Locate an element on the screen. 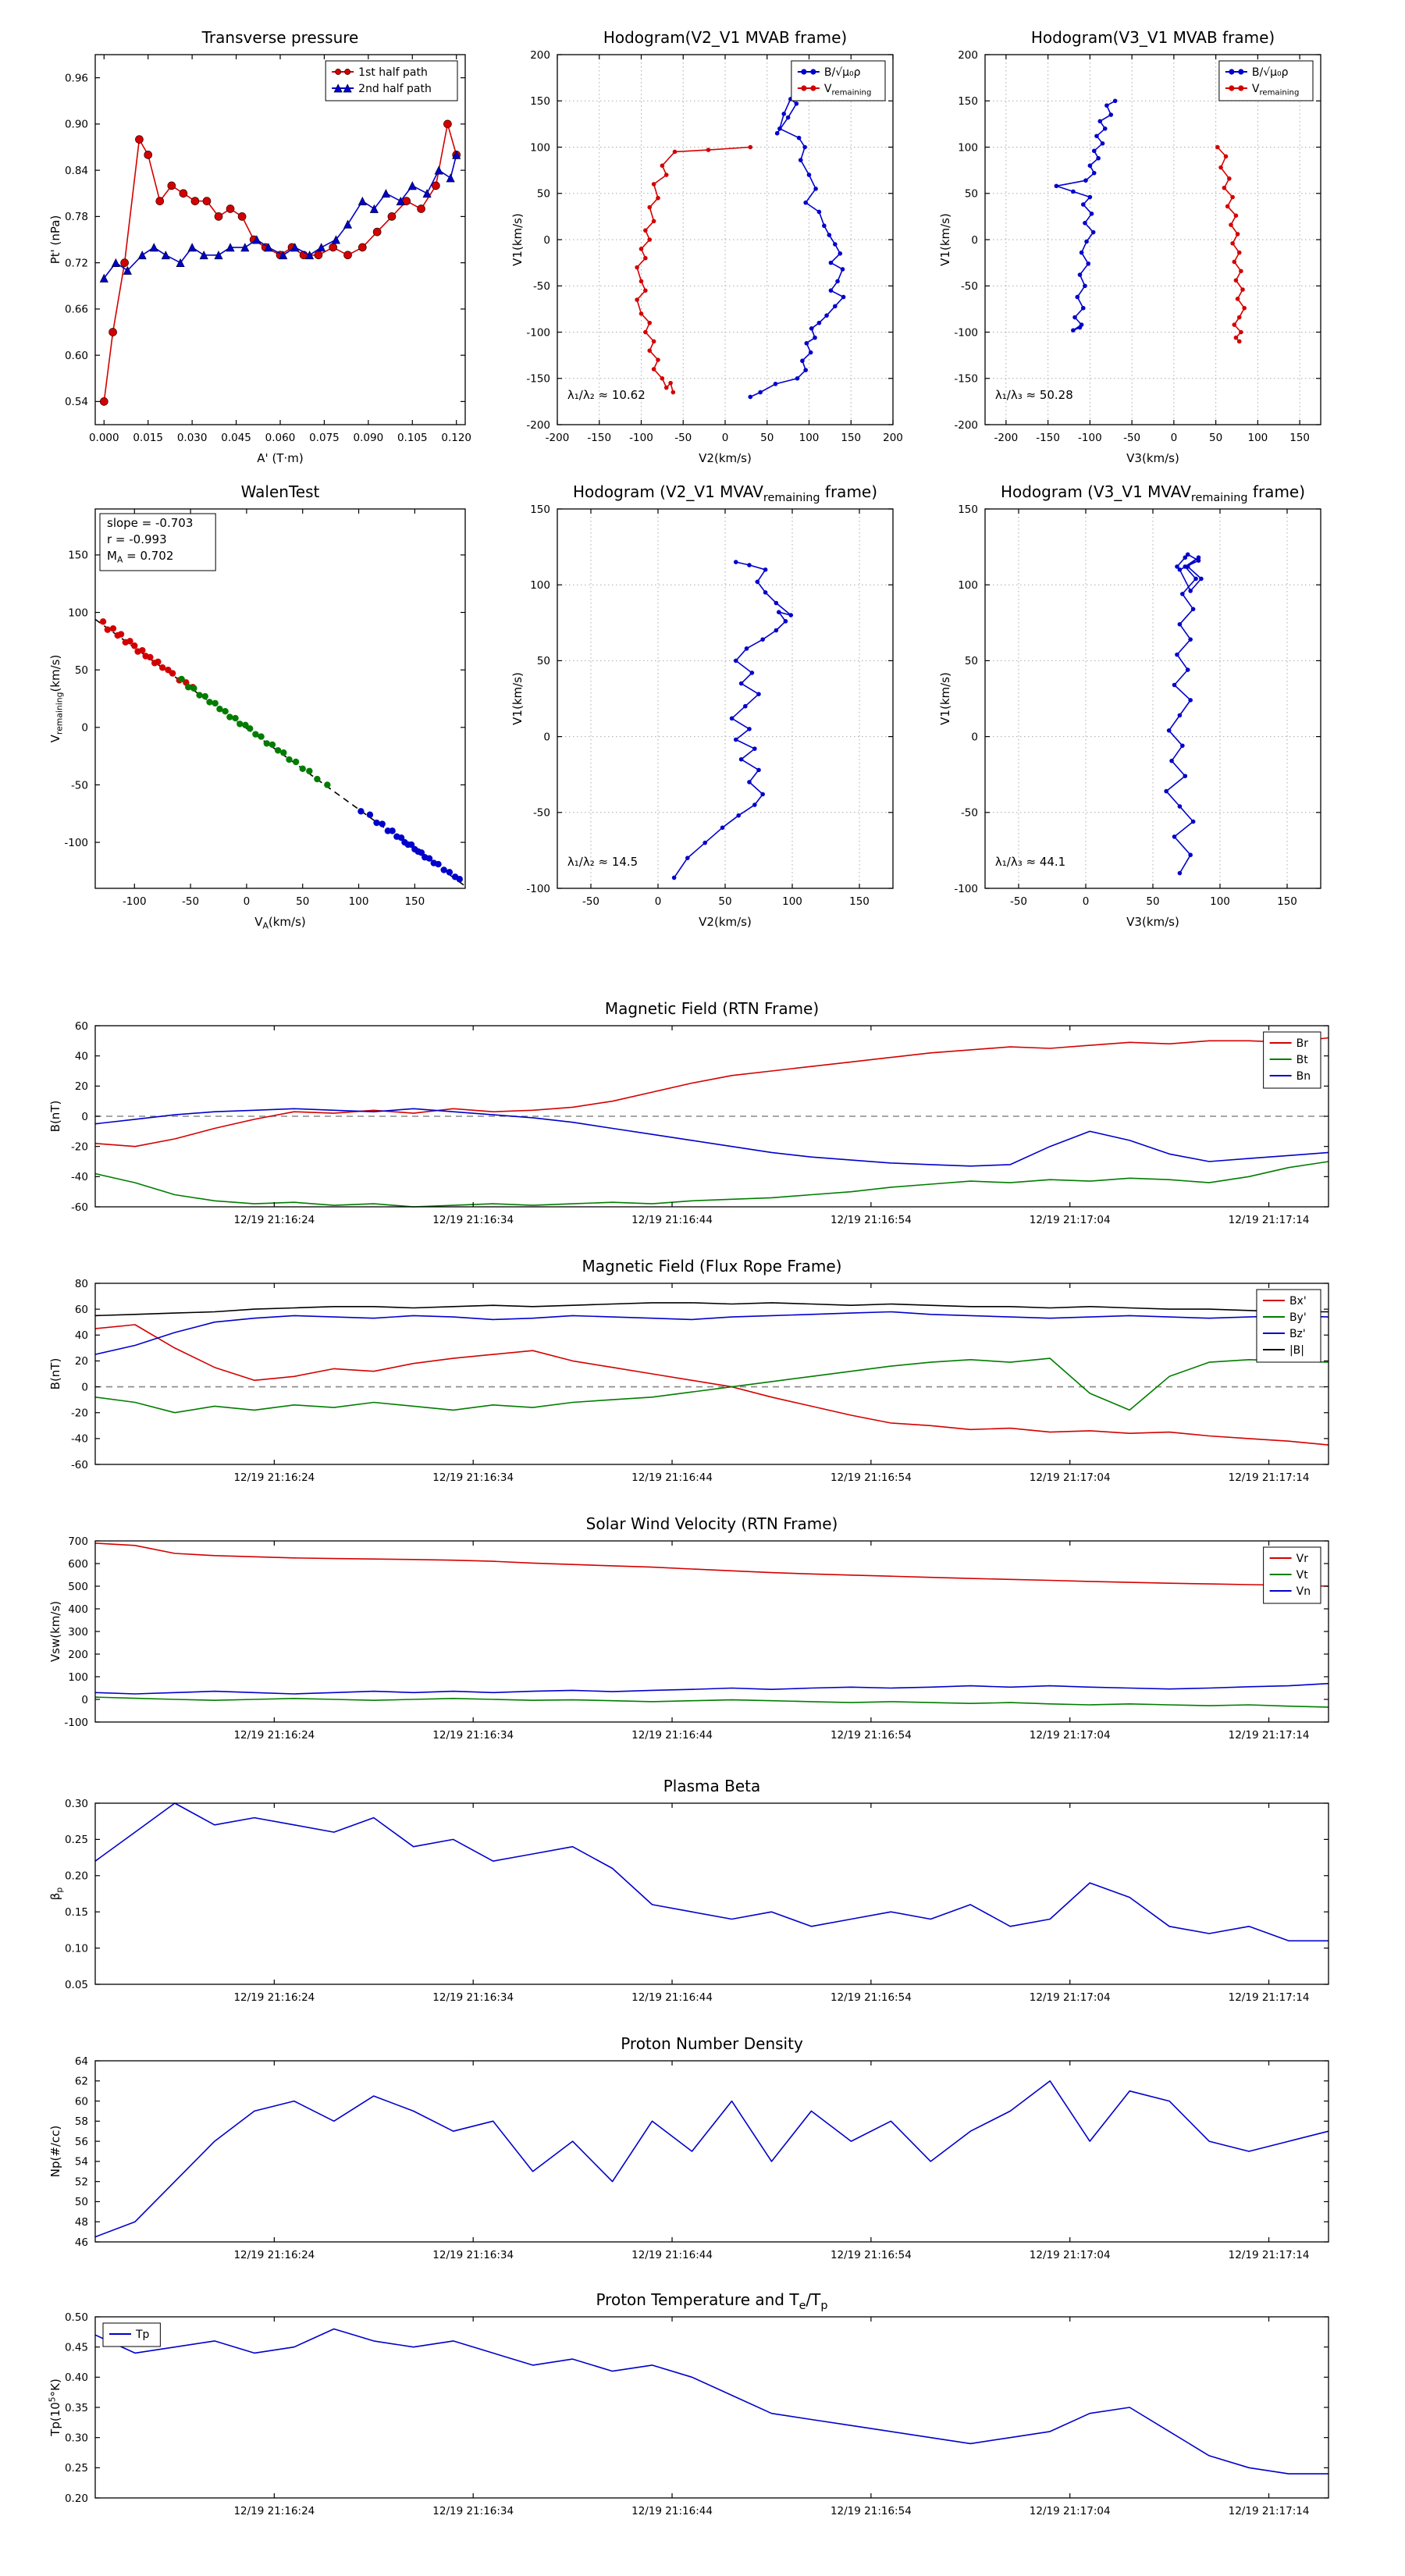 The width and height of the screenshot is (1405, 2576). svg-text: 12/19 21:17:04 is located at coordinates (1071, 1220).